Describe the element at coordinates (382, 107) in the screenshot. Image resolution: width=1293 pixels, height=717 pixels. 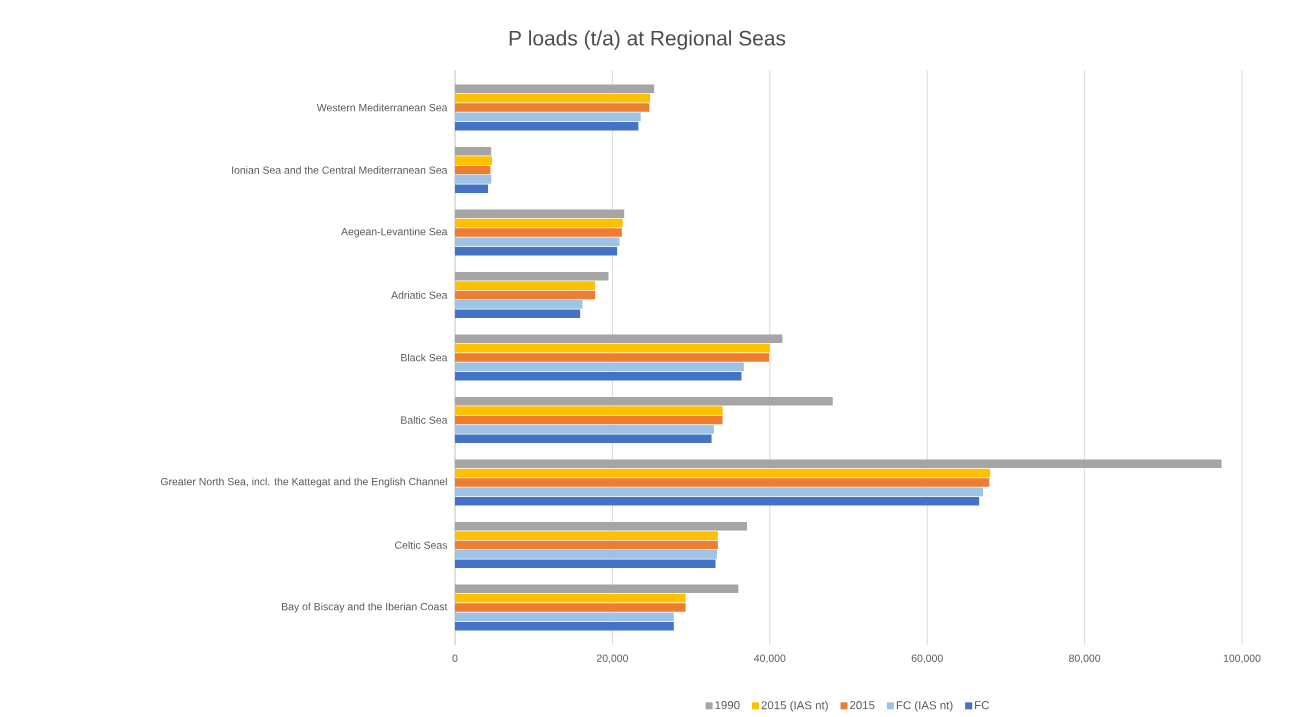
I see `y-tick-label: Western Mediterranean Sea` at that location.